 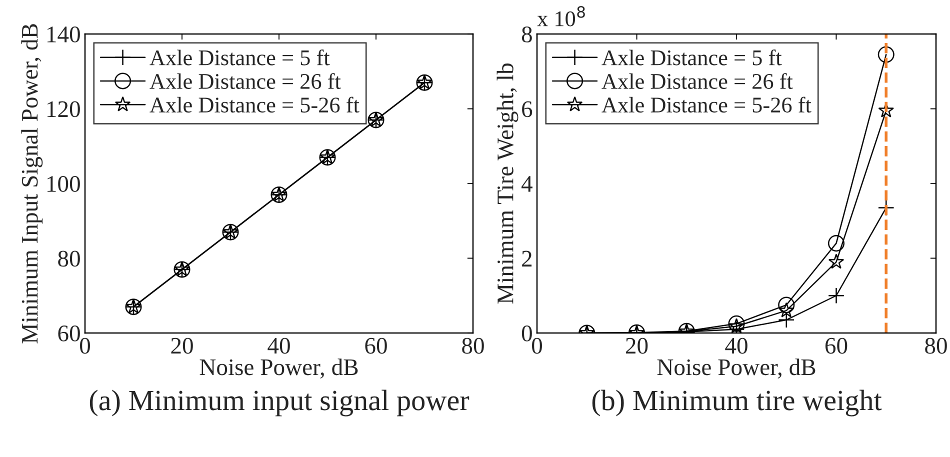 I want to click on y-tick-label: 4, so click(x=526, y=184).